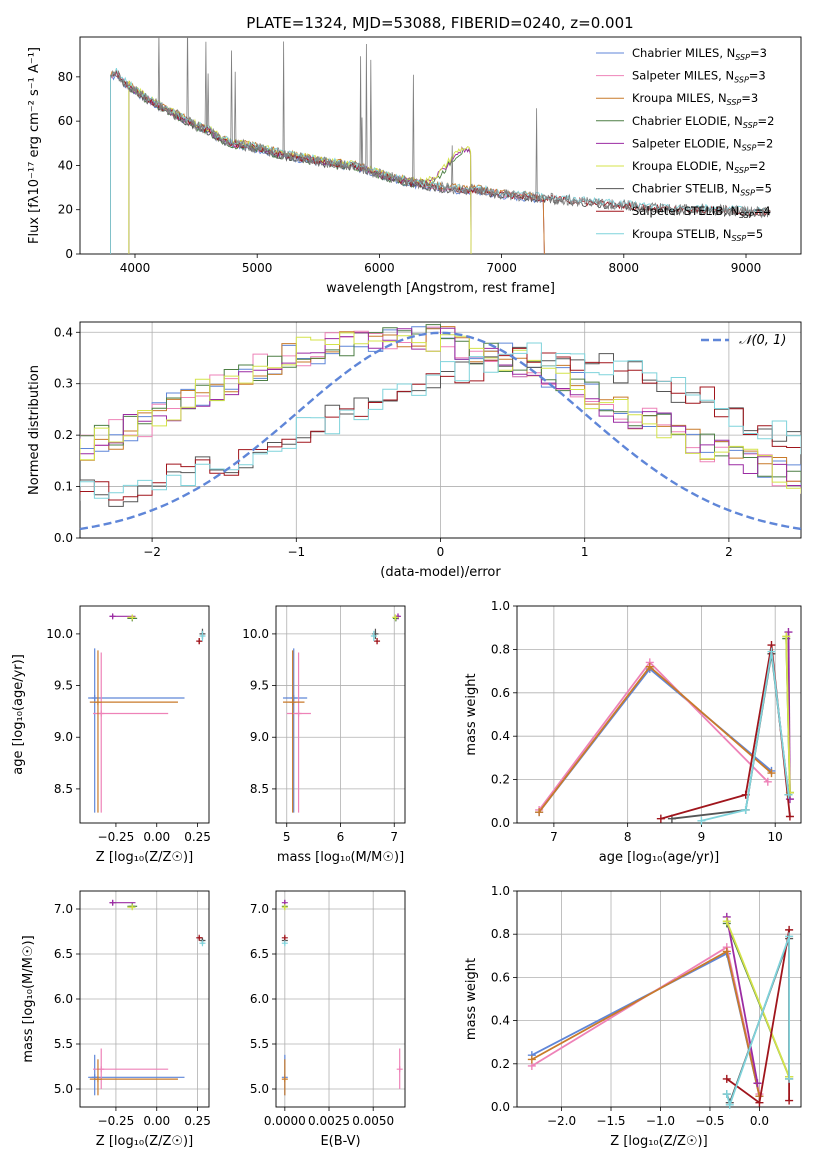 This screenshot has height=1170, width=819. What do you see at coordinates (500, 780) in the screenshot?
I see `y-tick-label: 0.2` at bounding box center [500, 780].